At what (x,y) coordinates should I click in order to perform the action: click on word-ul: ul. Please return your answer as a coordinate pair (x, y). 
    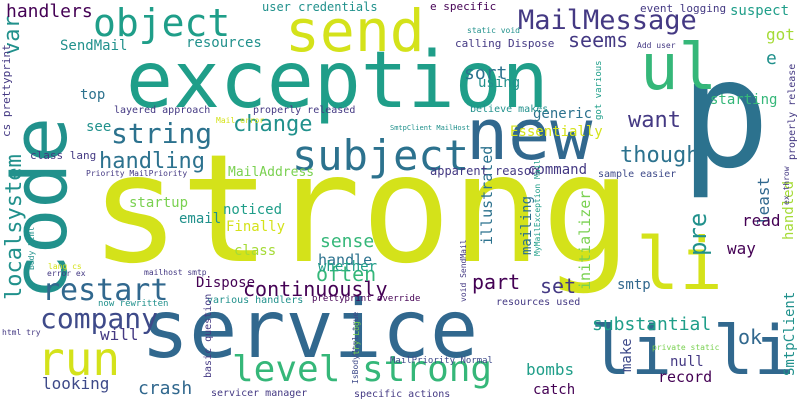
    Looking at the image, I should click on (679, 68).